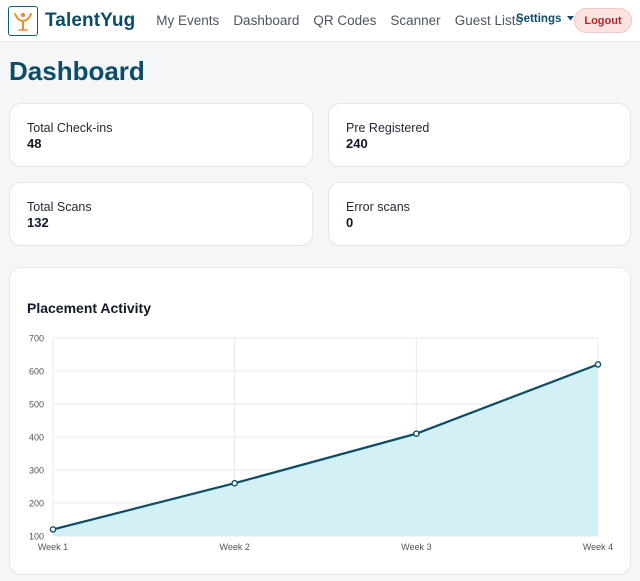  Describe the element at coordinates (488, 20) in the screenshot. I see `nav-link-guest-lists: Guest Lists` at that location.